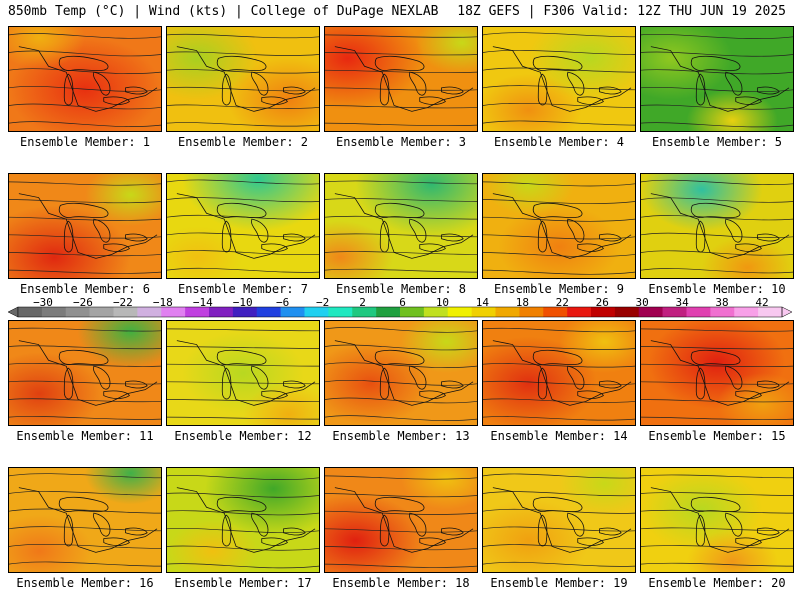 This screenshot has height=600, width=800. Describe the element at coordinates (401, 583) in the screenshot. I see `ensemble-member-label: Ensemble Member: 18` at that location.